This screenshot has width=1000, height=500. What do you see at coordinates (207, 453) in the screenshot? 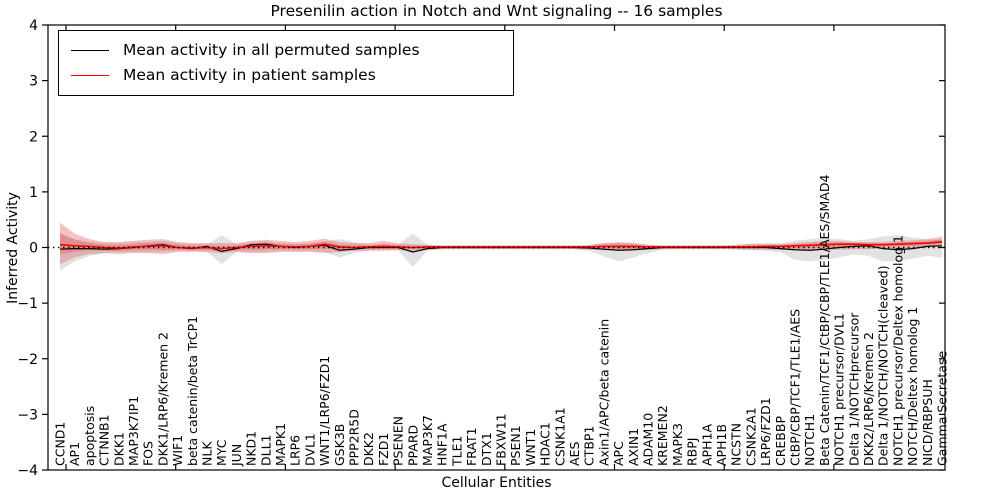
I see `x-tick-label: NLK` at bounding box center [207, 453].